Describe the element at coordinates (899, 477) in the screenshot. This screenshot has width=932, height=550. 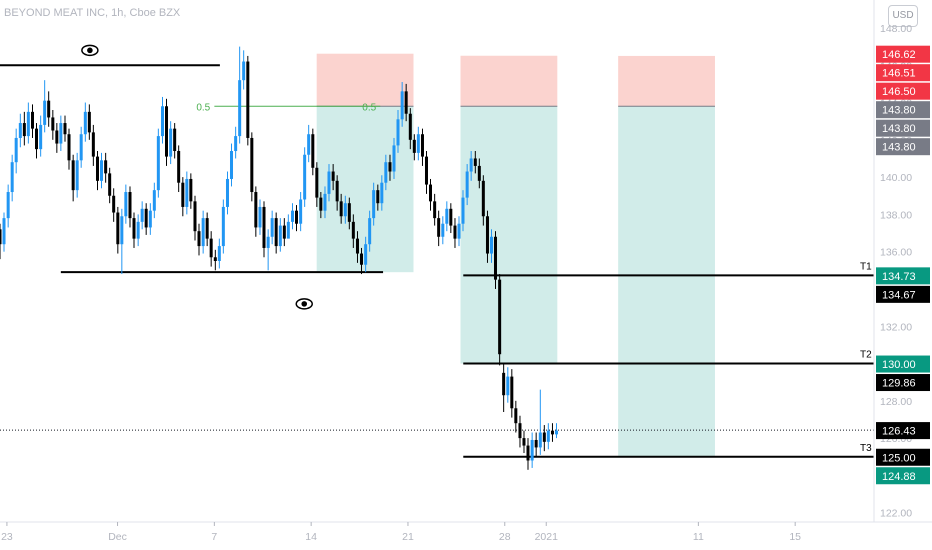
I see `price-label-text: 124.88` at that location.